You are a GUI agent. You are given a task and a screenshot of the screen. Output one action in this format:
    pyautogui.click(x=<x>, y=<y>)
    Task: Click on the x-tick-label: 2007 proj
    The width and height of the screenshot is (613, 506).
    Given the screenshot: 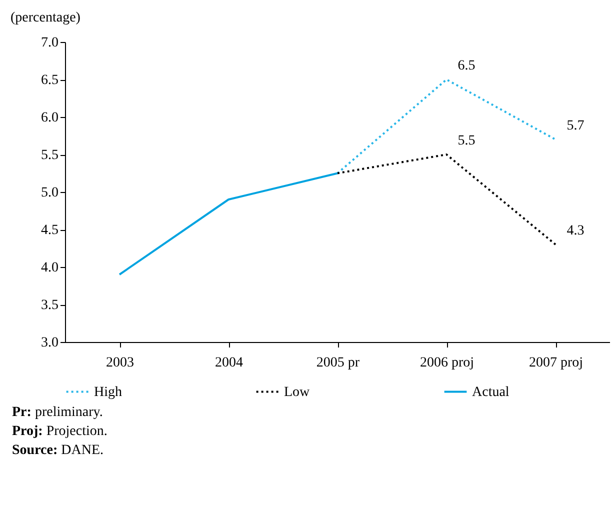 What is the action you would take?
    pyautogui.click(x=556, y=363)
    